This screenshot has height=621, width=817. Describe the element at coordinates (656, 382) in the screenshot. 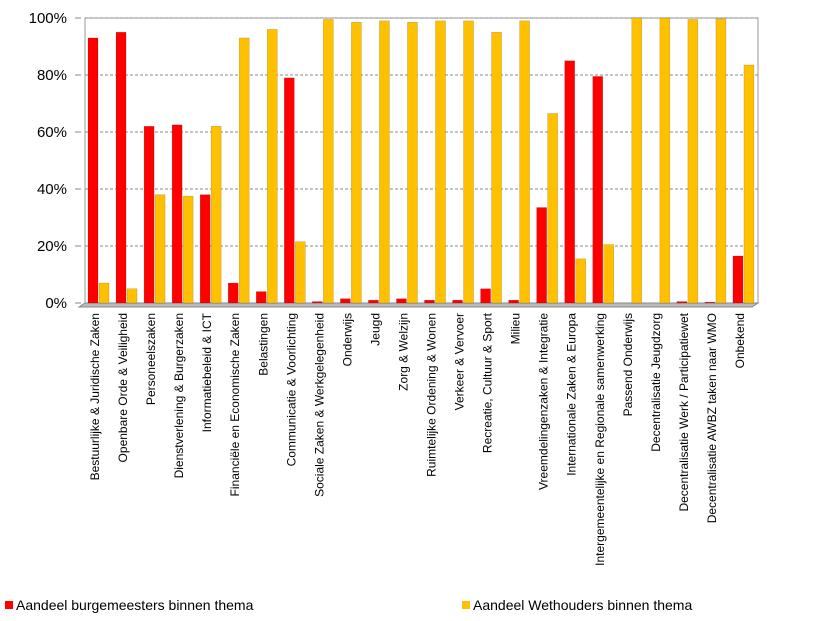

I see `x-tick-label: Decentralisatie Jeugdzorg` at that location.